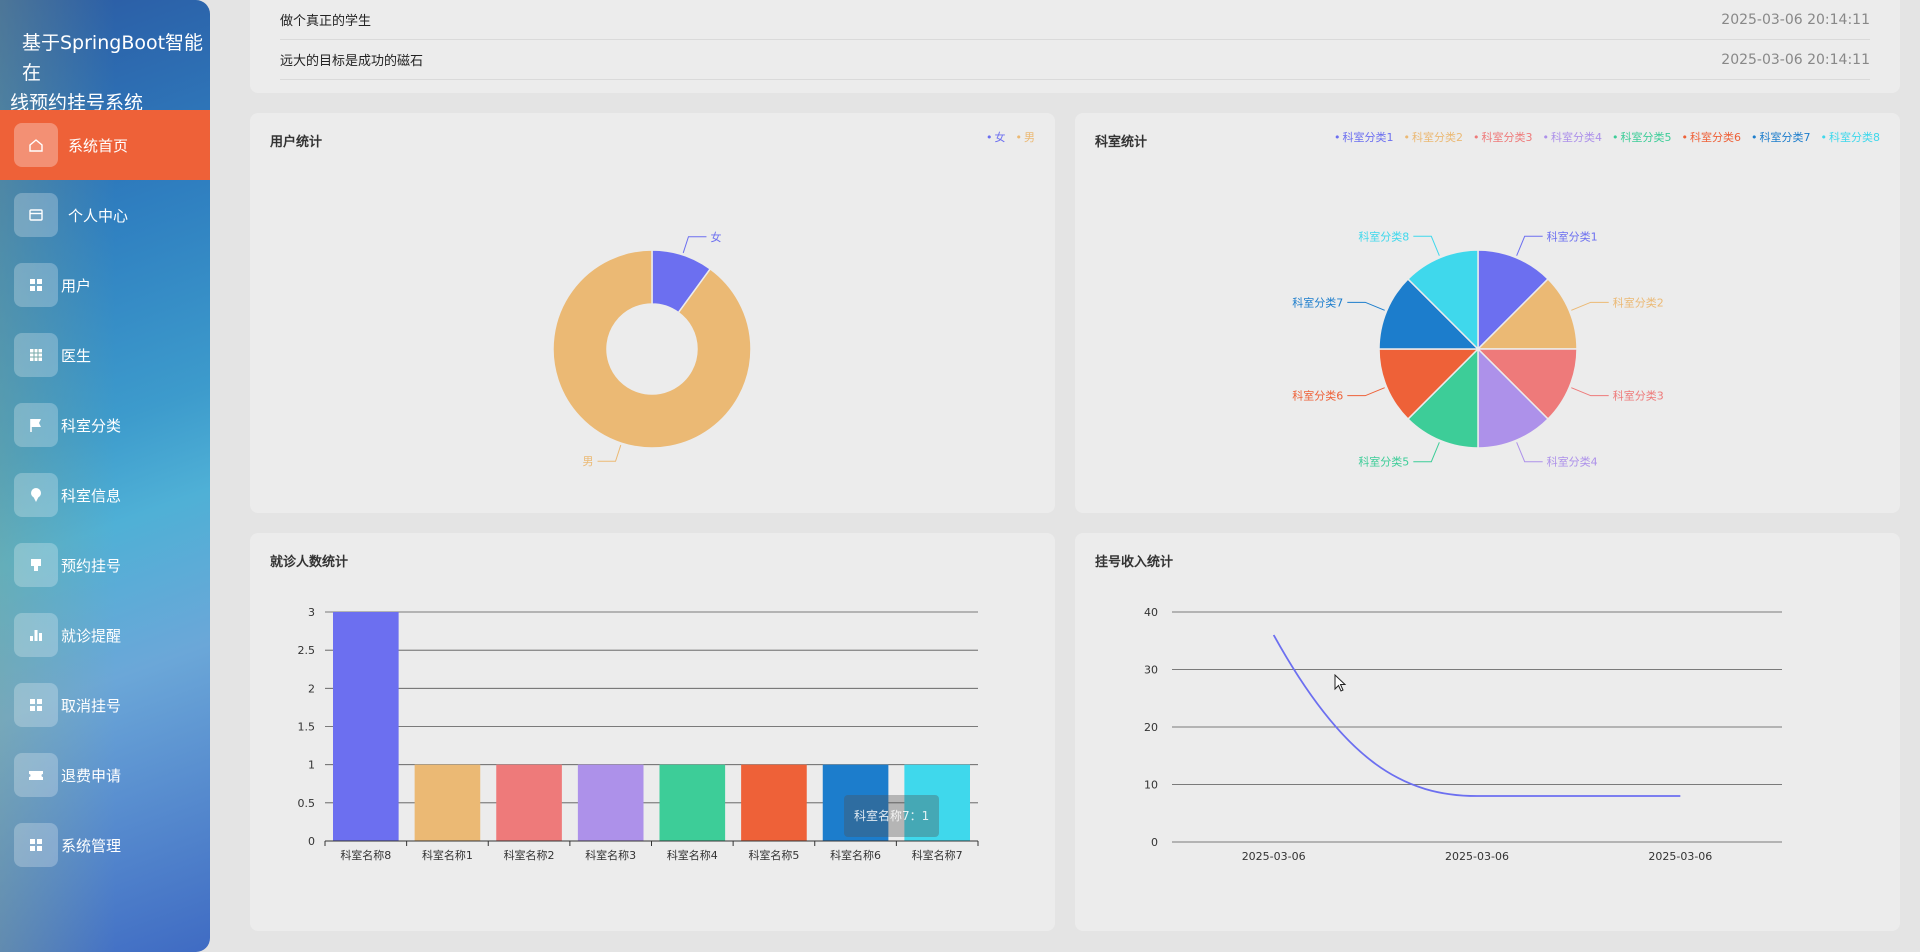 The image size is (1920, 952). I want to click on flag-icon, so click(36, 425).